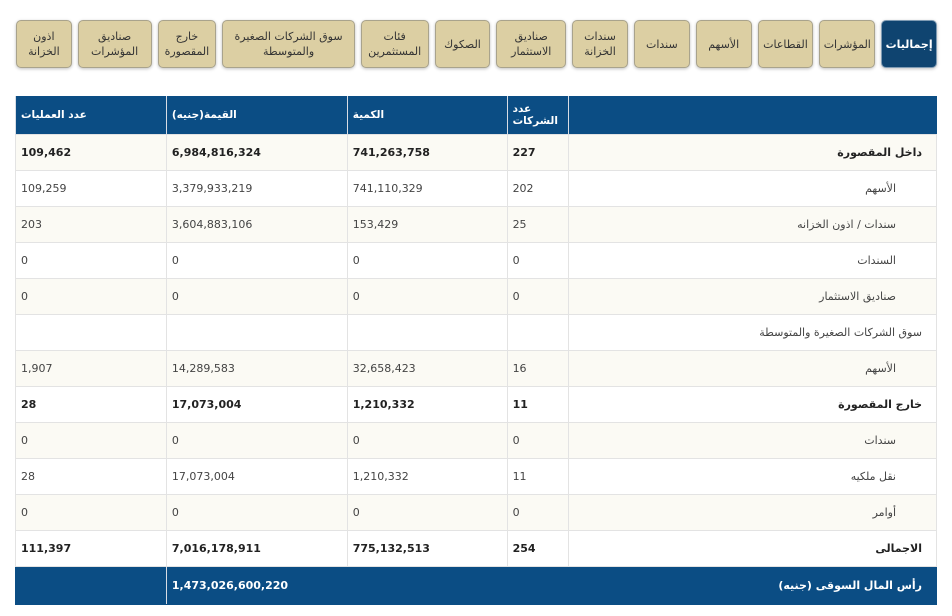 This screenshot has height=616, width=952. Describe the element at coordinates (785, 44) in the screenshot. I see `tab-sectors: القطاعات` at that location.